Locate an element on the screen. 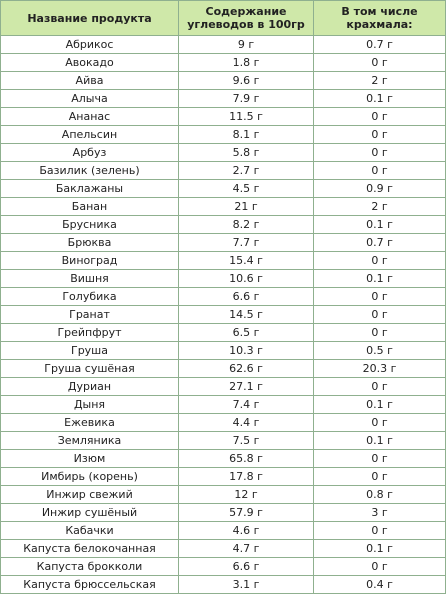 The height and width of the screenshot is (594, 447). cell-product: Алыча is located at coordinates (89, 98).